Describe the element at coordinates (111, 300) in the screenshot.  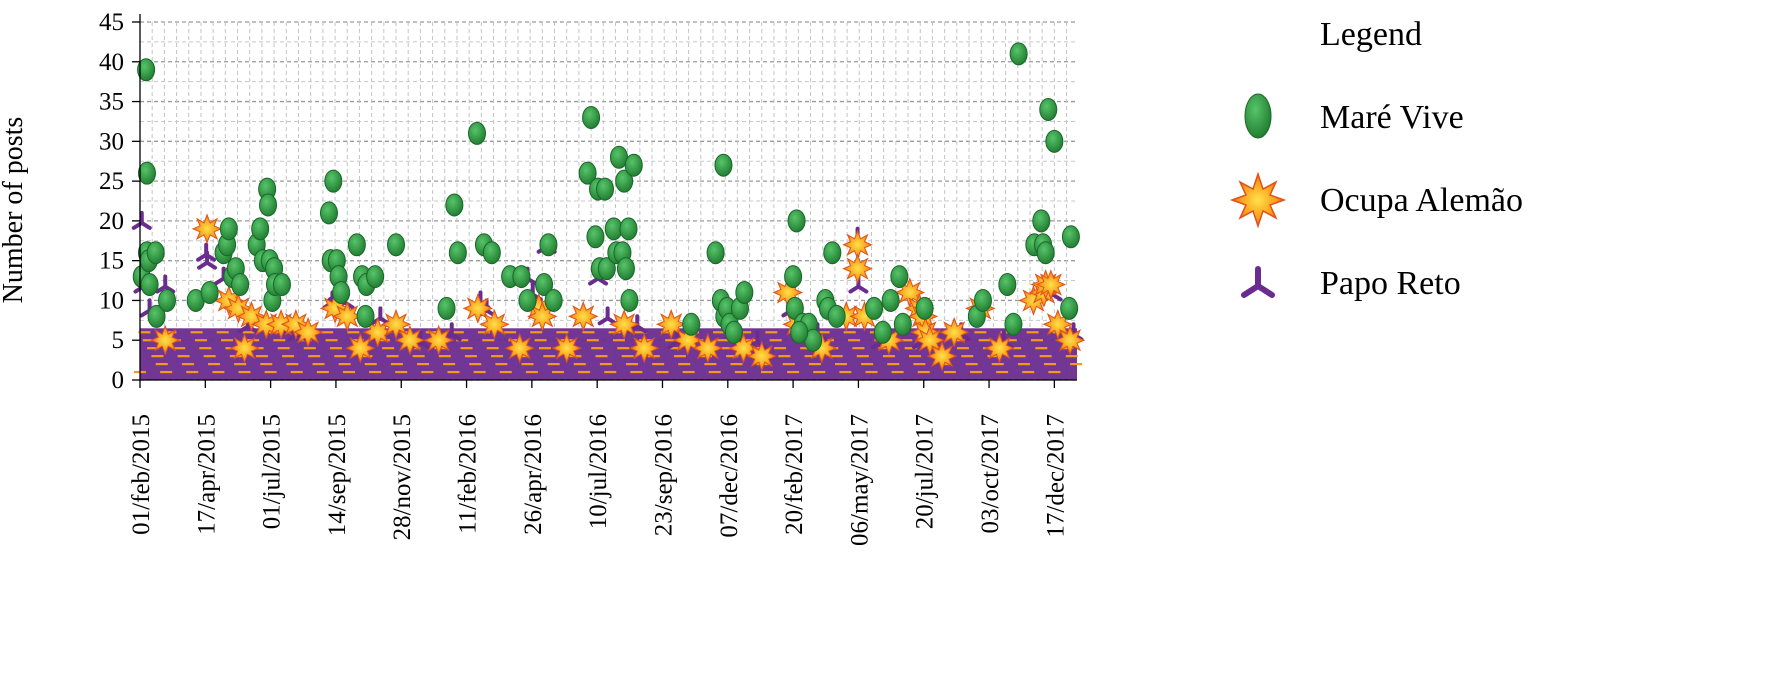
I see `y-tick-label: 10` at that location.